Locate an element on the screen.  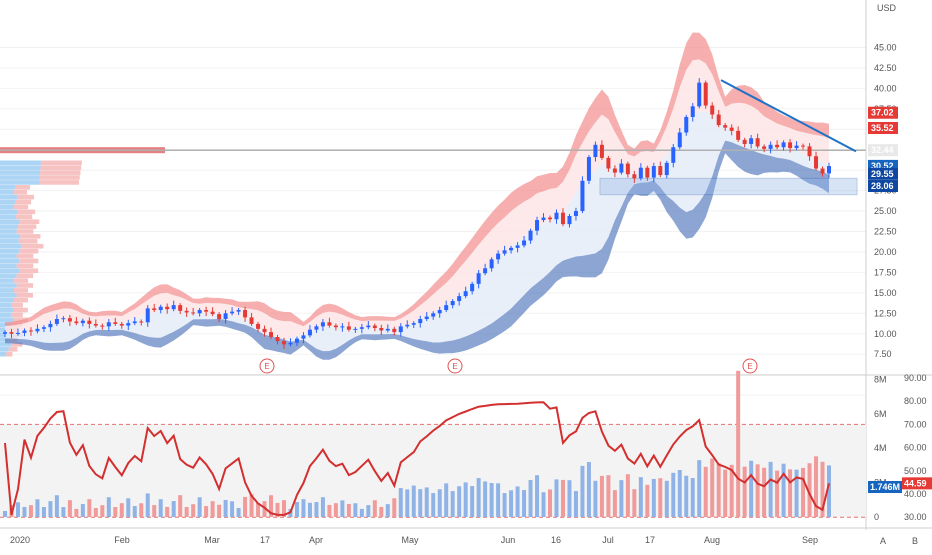
price-tick-label: 25.00 is located at coordinates (885, 211).